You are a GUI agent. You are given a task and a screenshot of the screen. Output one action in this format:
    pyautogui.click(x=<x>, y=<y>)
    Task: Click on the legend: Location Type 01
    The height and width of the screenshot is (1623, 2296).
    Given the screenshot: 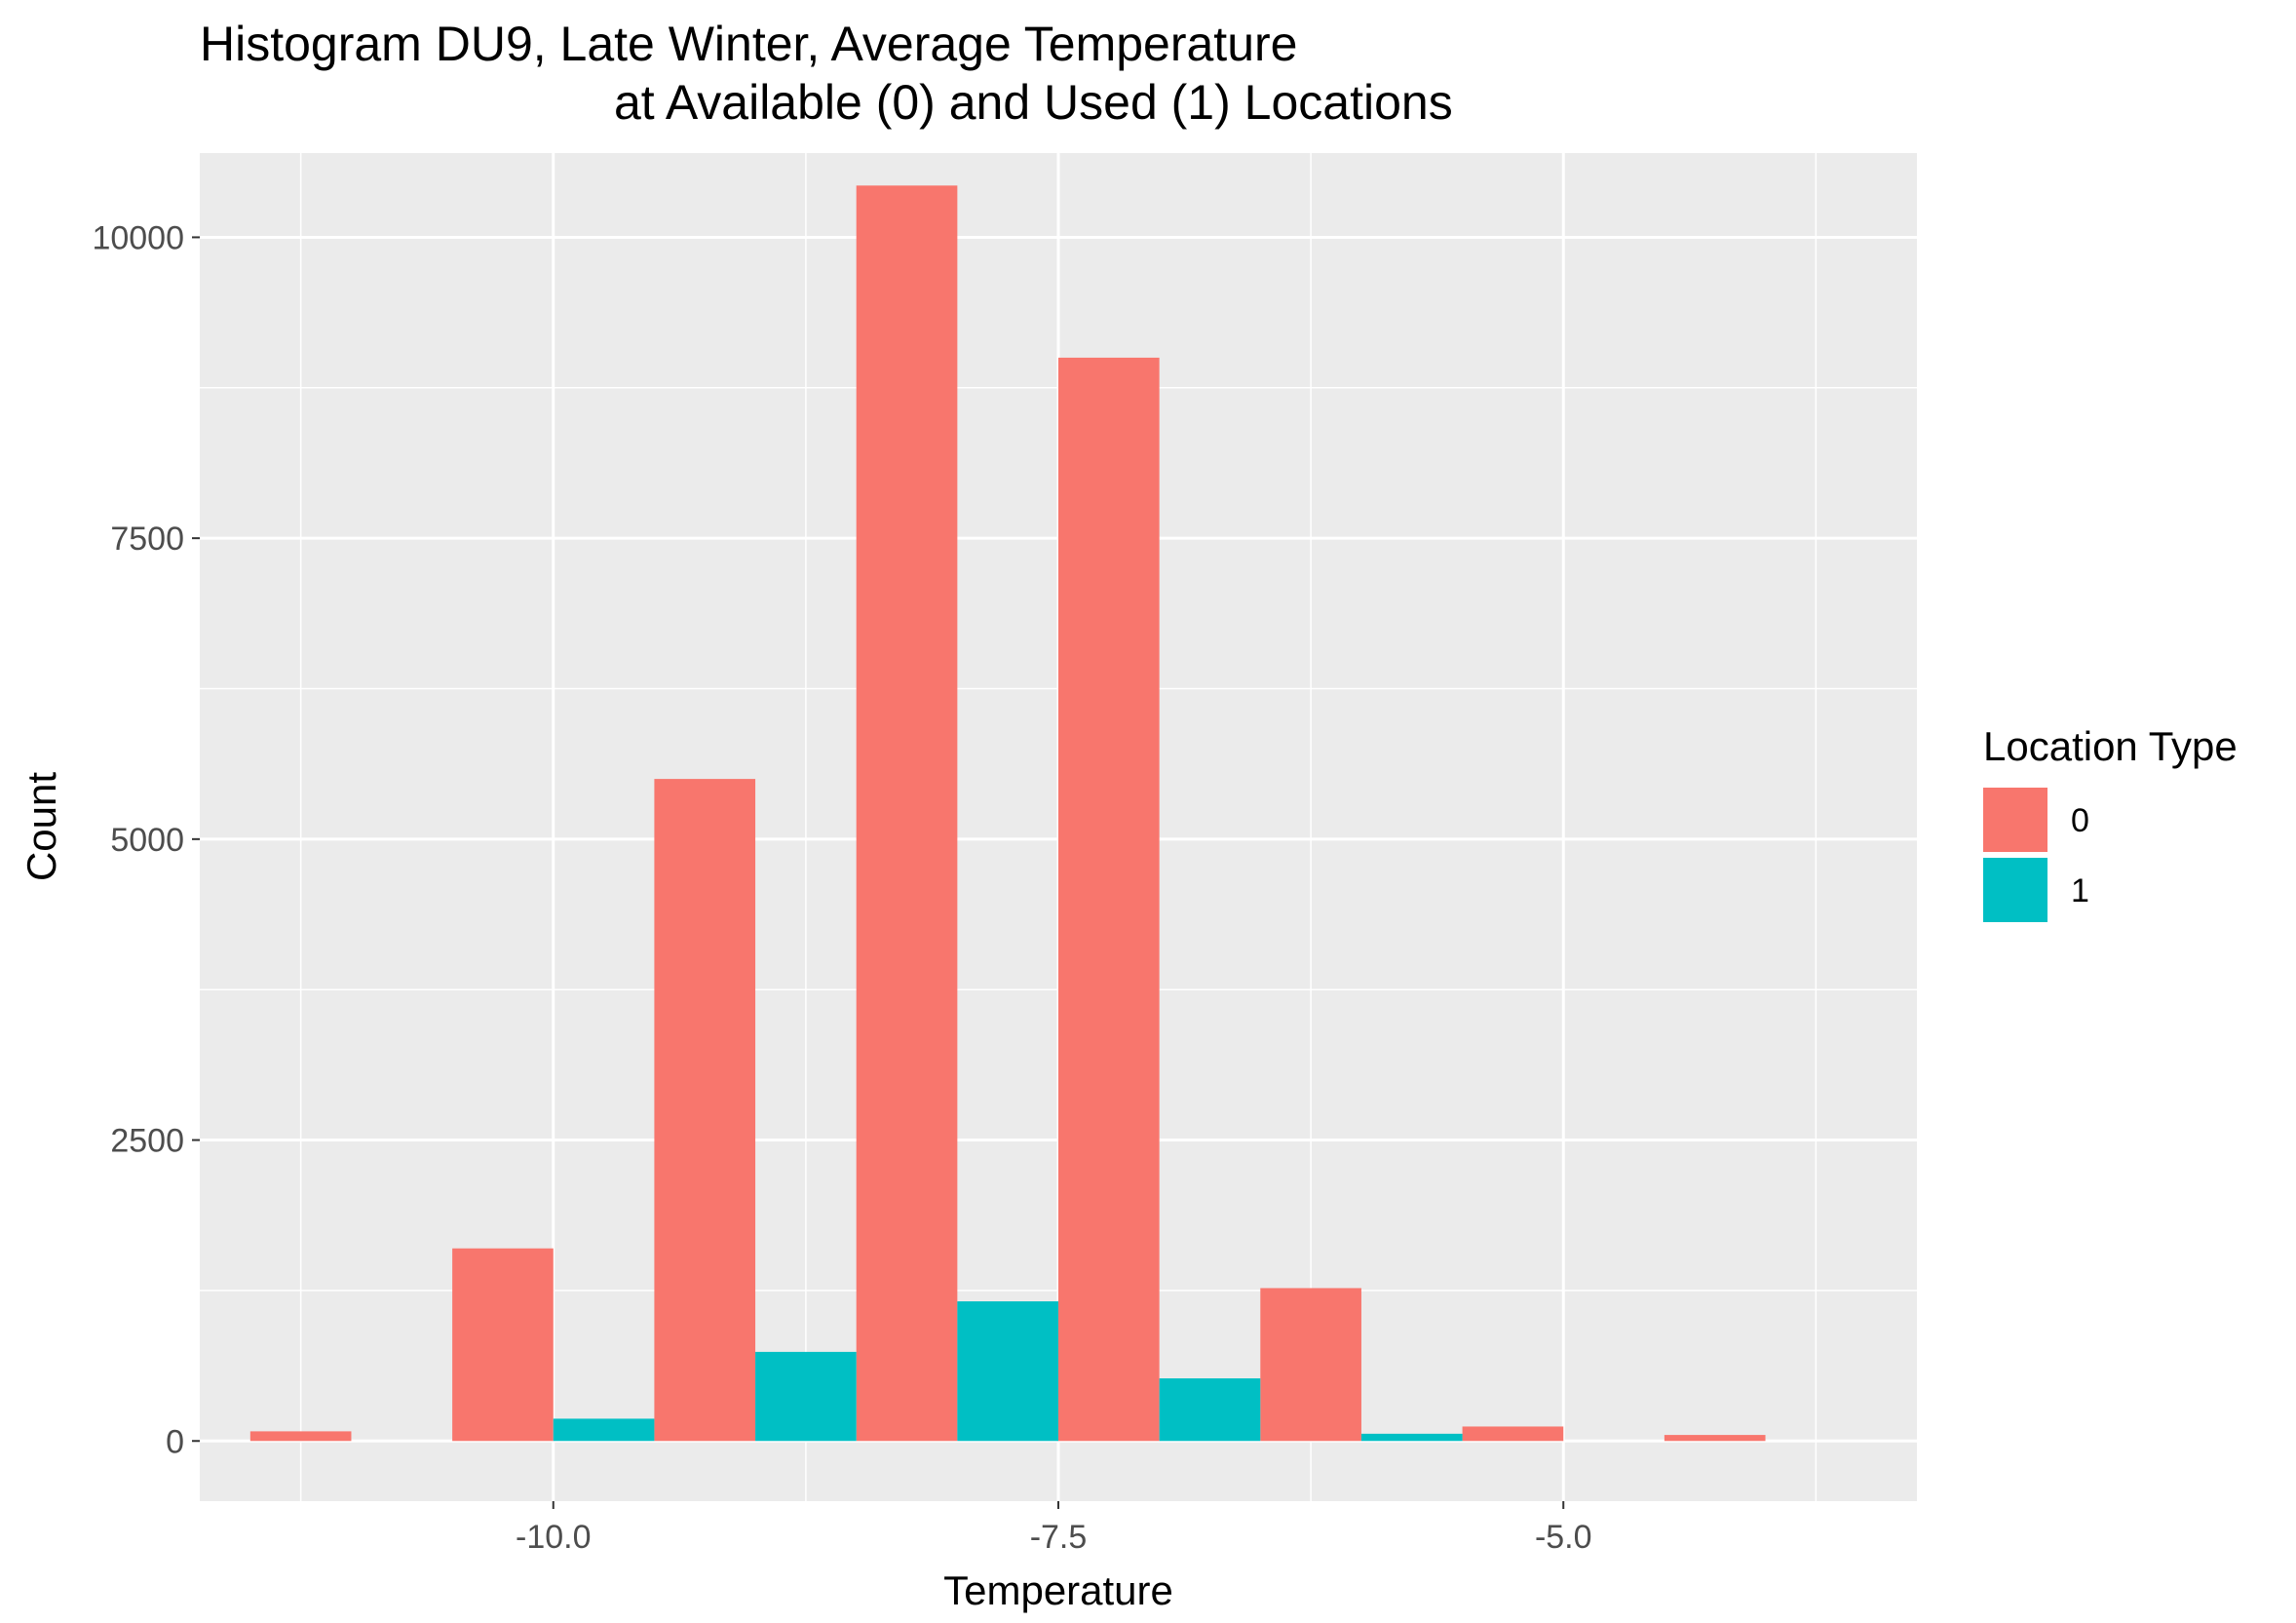 What is the action you would take?
    pyautogui.click(x=2110, y=823)
    